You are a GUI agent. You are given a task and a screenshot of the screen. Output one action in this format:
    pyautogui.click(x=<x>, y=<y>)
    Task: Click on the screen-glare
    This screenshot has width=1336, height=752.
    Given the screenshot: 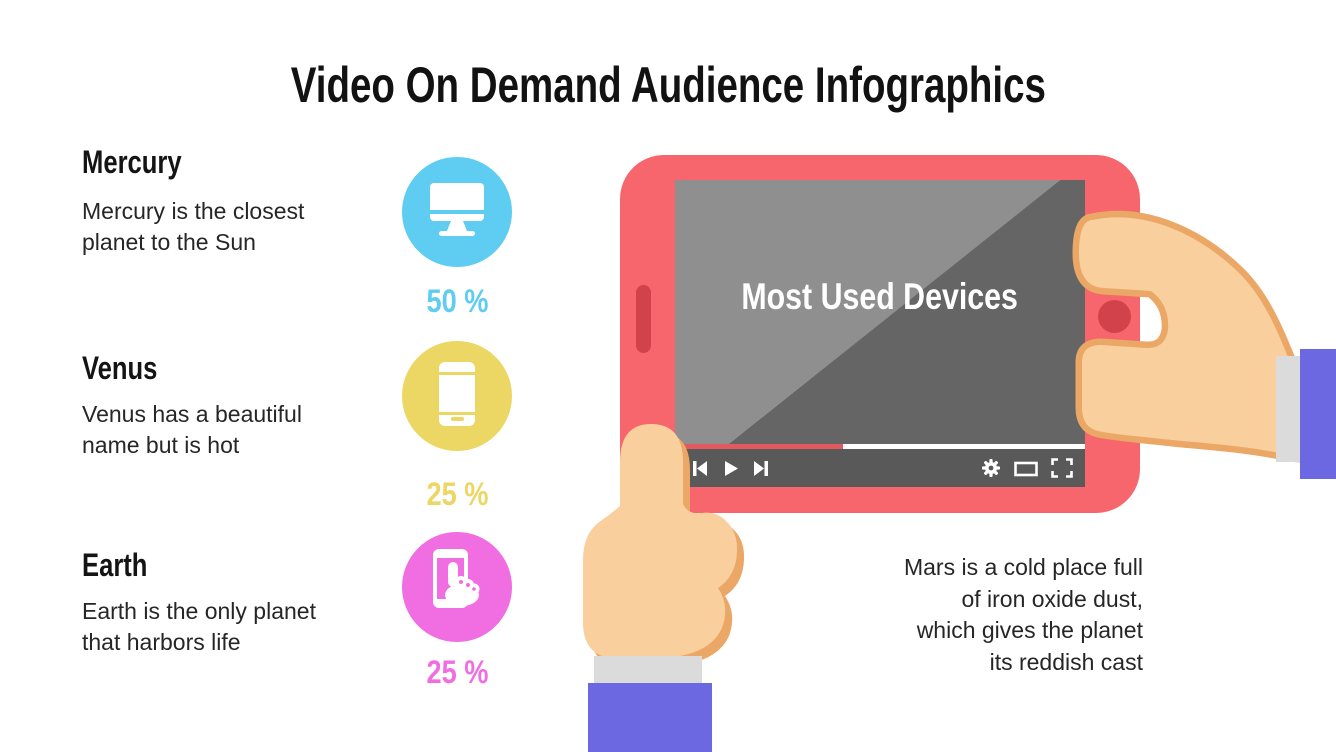 What is the action you would take?
    pyautogui.click(x=880, y=333)
    